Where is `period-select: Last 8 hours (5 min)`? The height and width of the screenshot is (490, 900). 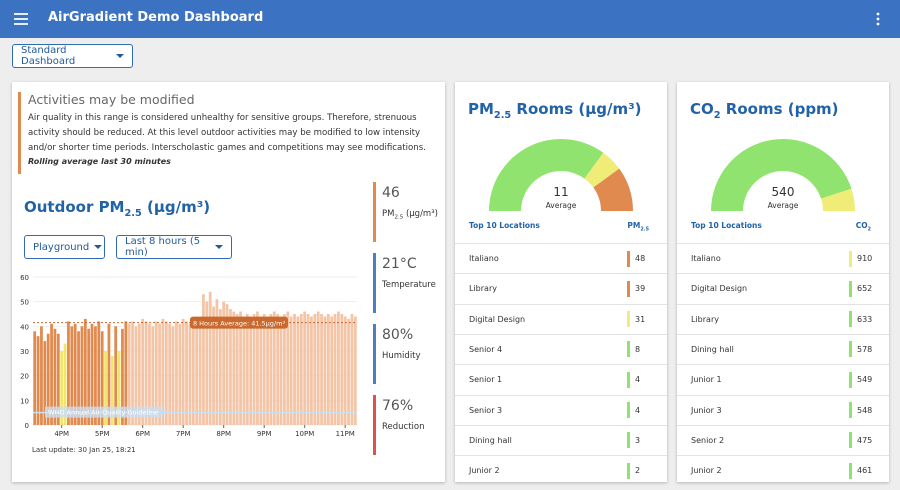 period-select: Last 8 hours (5 min) is located at coordinates (174, 247).